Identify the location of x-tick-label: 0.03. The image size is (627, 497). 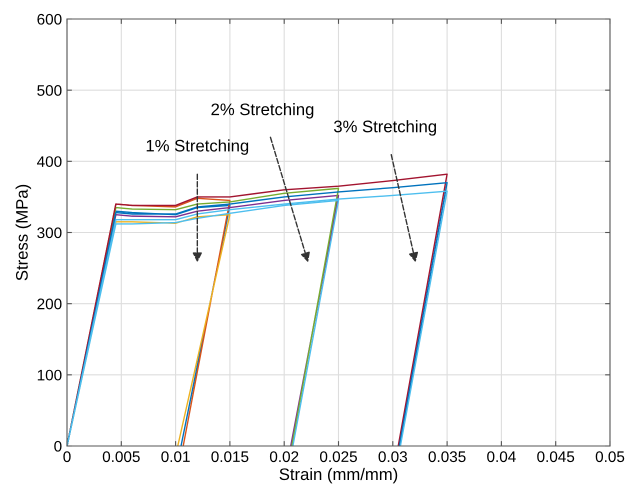
(392, 456).